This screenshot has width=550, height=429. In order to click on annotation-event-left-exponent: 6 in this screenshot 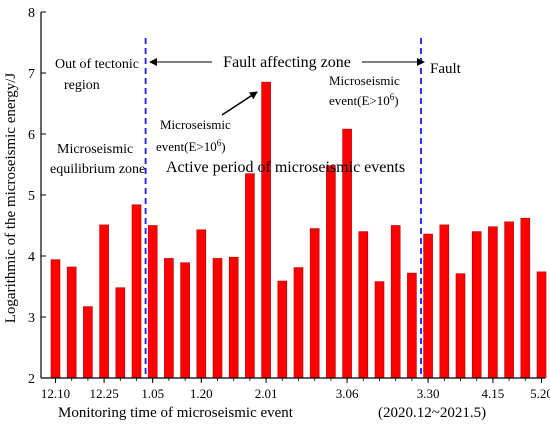, I will do `click(219, 143)`.